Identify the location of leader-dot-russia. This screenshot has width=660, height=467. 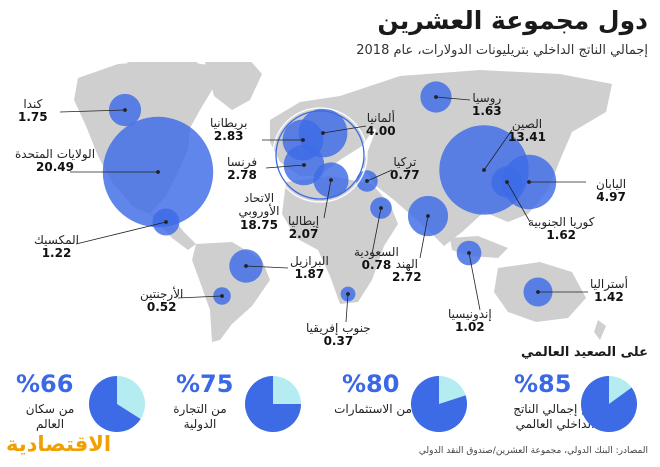
(436, 97).